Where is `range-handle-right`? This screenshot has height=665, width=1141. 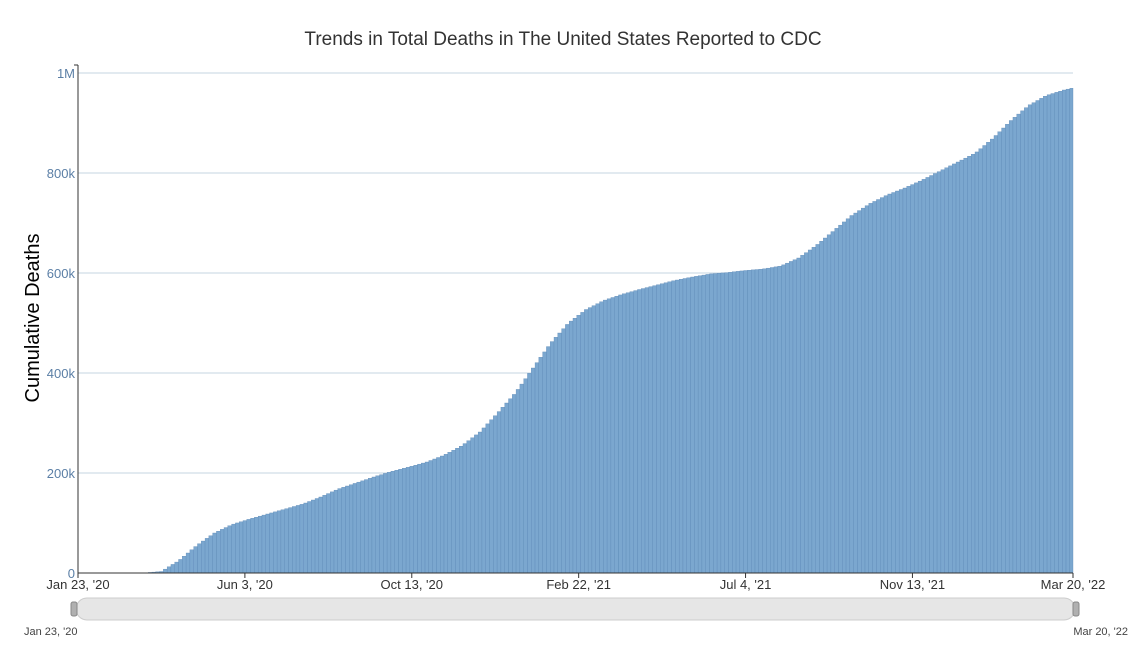 range-handle-right is located at coordinates (1076, 609).